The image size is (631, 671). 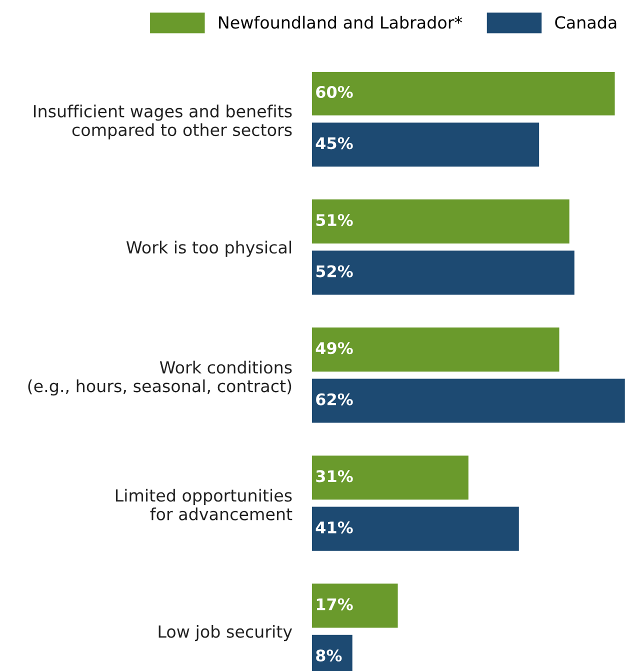 What do you see at coordinates (163, 122) in the screenshot?
I see `y-tick-label: Insufficient wages and benefits compared to other sectors` at bounding box center [163, 122].